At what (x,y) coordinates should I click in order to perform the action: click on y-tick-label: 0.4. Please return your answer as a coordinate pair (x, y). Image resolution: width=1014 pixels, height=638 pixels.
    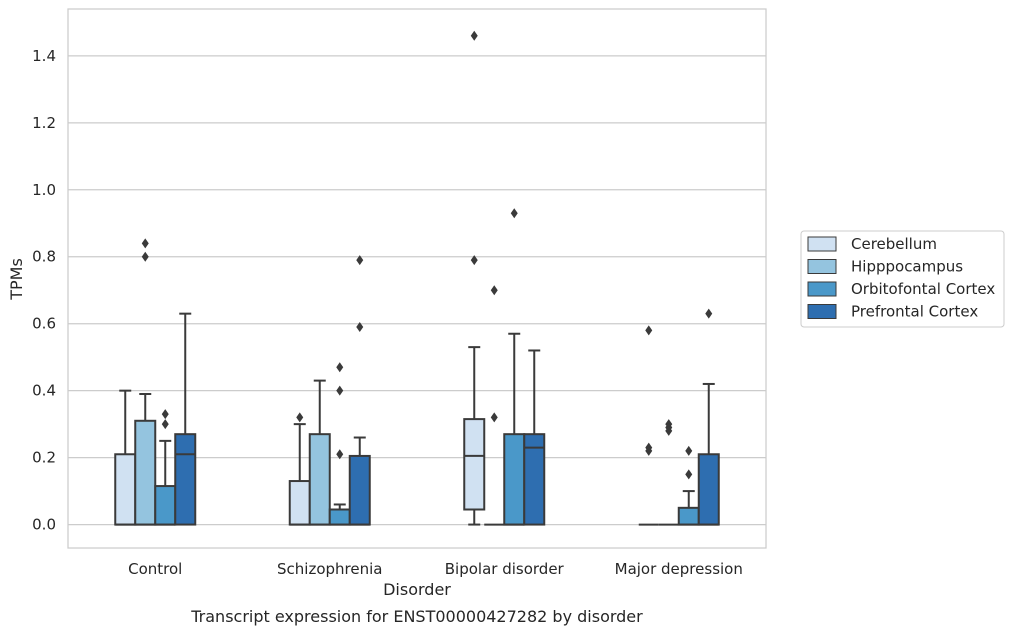
    Looking at the image, I should click on (44, 391).